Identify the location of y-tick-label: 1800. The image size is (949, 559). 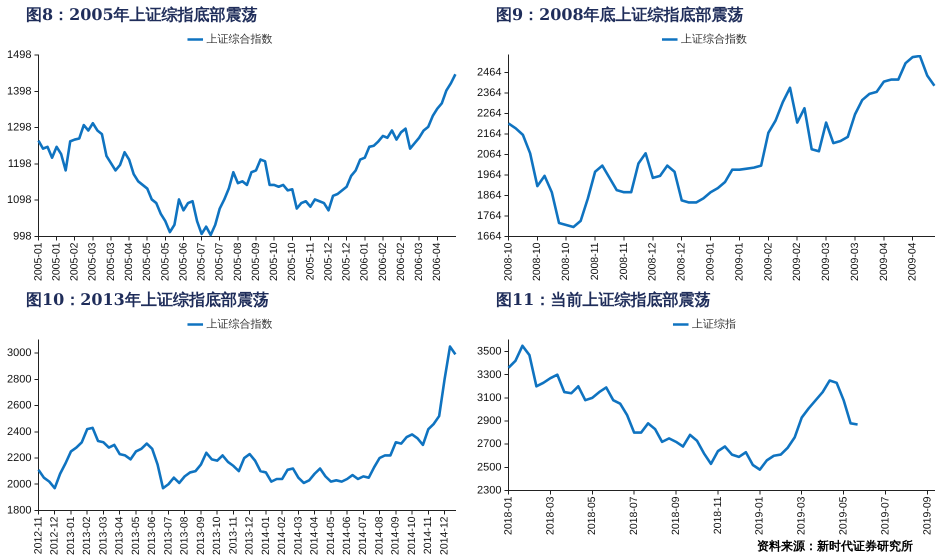
(19, 510).